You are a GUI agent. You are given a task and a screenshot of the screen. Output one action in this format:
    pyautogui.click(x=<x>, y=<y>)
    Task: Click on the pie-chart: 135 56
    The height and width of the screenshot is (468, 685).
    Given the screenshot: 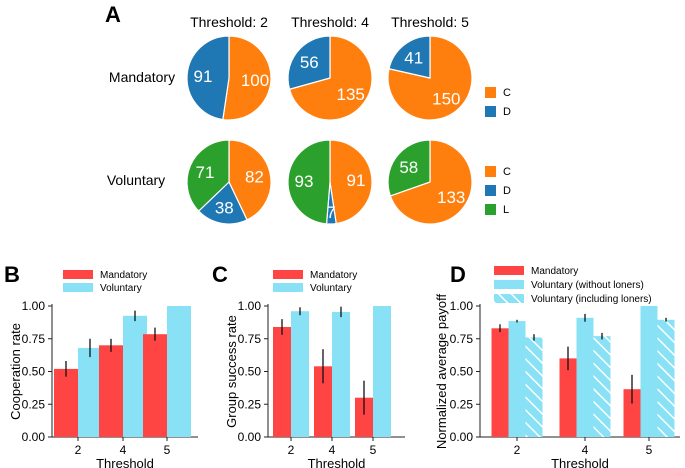 What is the action you would take?
    pyautogui.click(x=330, y=78)
    